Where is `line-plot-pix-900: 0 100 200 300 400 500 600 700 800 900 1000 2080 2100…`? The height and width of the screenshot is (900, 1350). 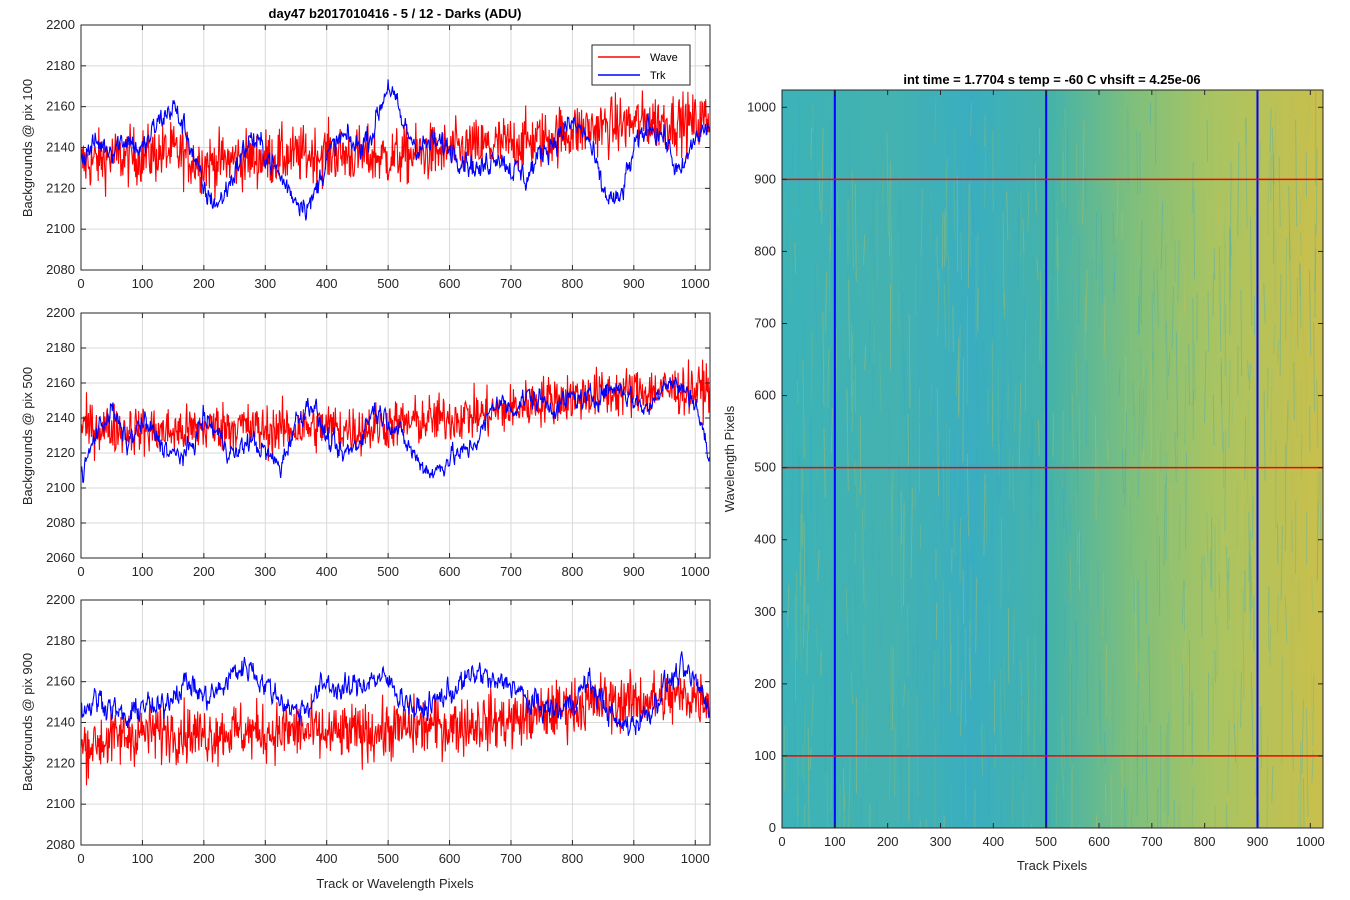
line-plot-pix-900: 0 100 200 300 400 500 600 700 800 900 1000 2080 2100… is located at coordinates (378, 729).